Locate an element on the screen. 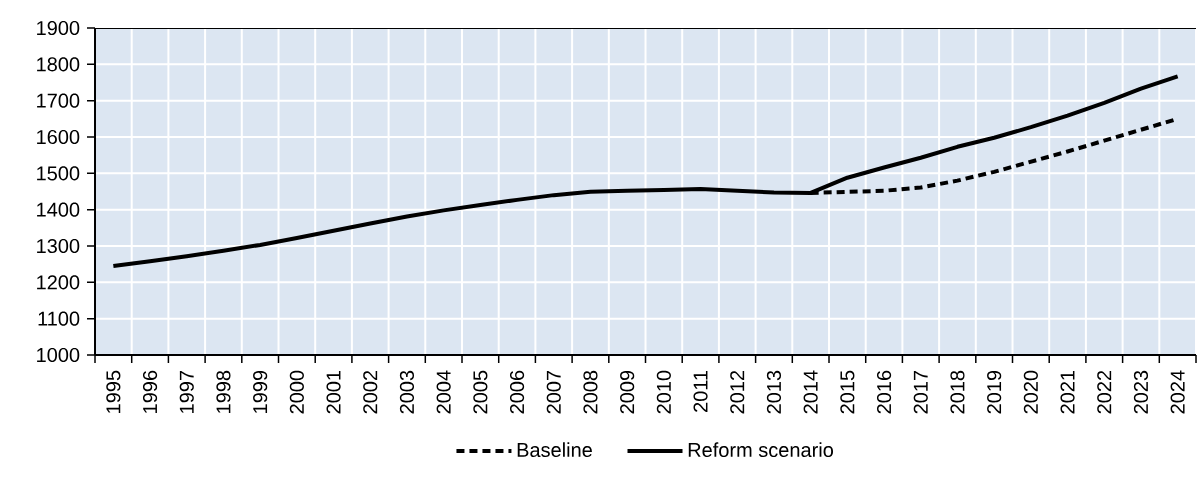 Image resolution: width=1201 pixels, height=479 pixels. x-tick-label: 2005 is located at coordinates (480, 392).